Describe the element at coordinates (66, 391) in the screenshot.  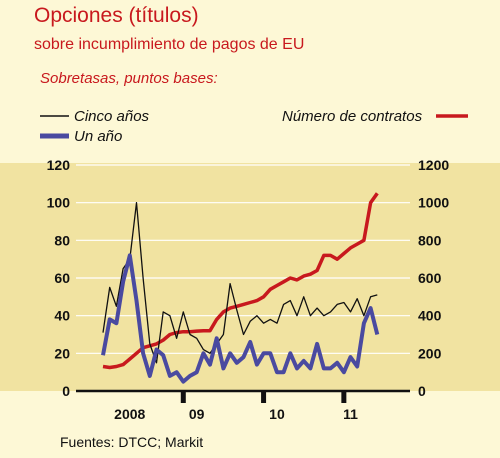
I see `y-left-tick-label: 0` at that location.